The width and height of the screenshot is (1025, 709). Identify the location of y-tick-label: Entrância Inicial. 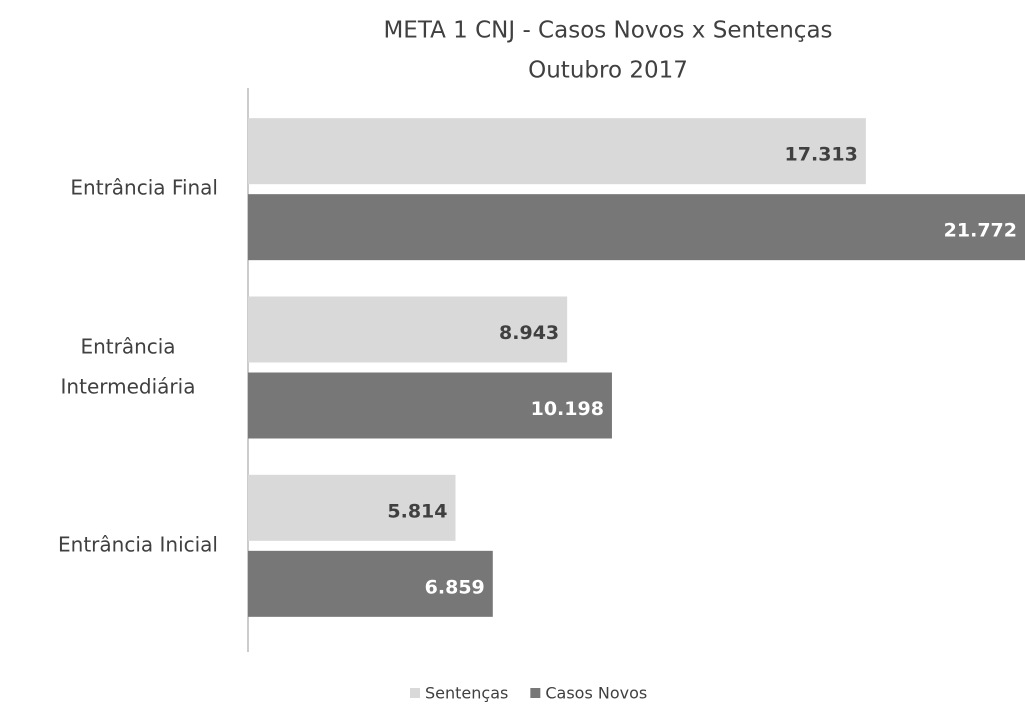
(138, 544).